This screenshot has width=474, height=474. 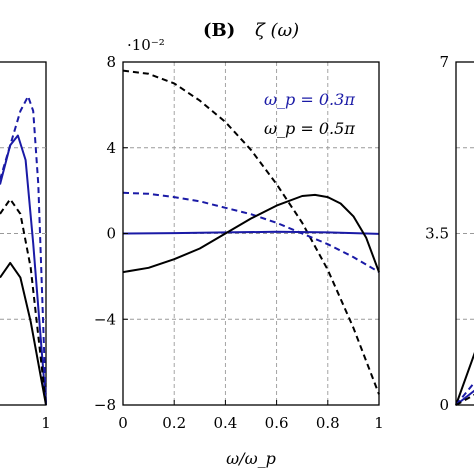 I want to click on panel-a: 1, so click(x=25, y=246).